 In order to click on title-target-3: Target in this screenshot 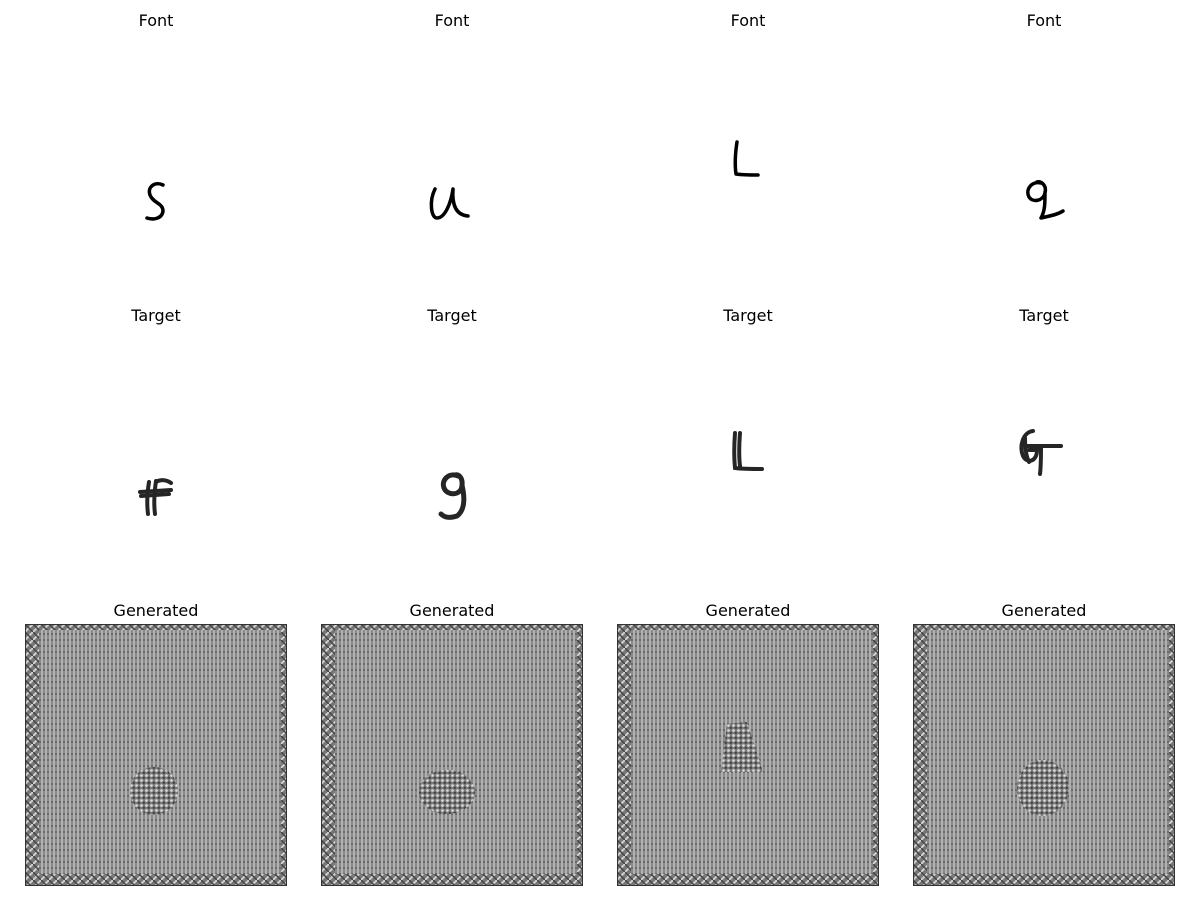, I will do `click(748, 315)`.